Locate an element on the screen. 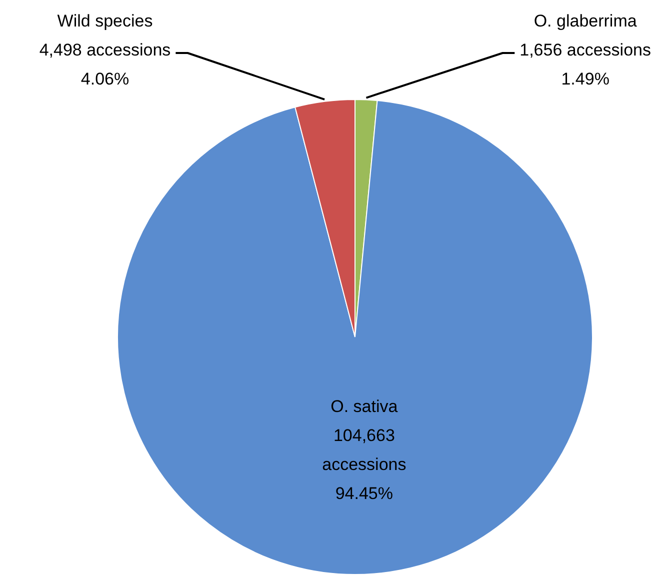 The image size is (655, 579). slice-label: O. sativa is located at coordinates (364, 406).